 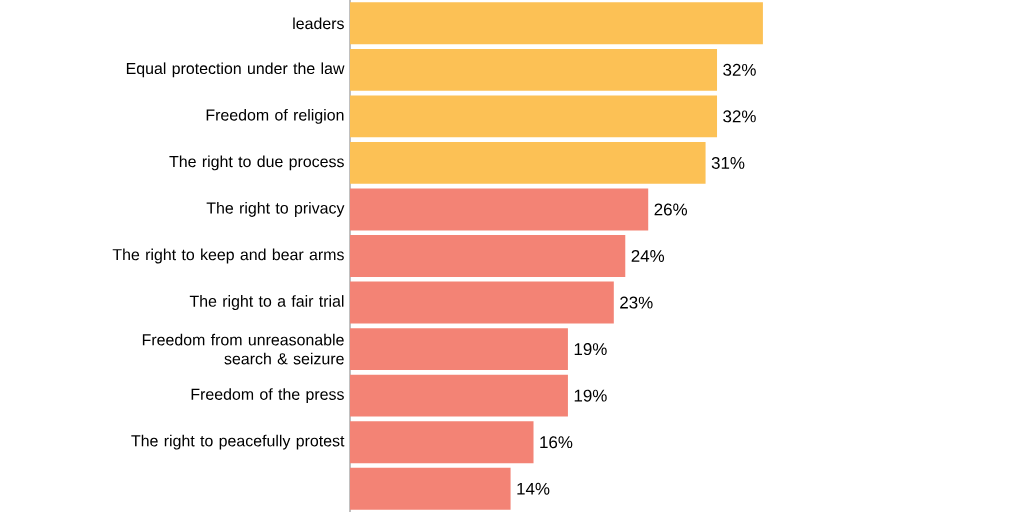 I want to click on y-tick-label: Freedom of the press, so click(x=267, y=396).